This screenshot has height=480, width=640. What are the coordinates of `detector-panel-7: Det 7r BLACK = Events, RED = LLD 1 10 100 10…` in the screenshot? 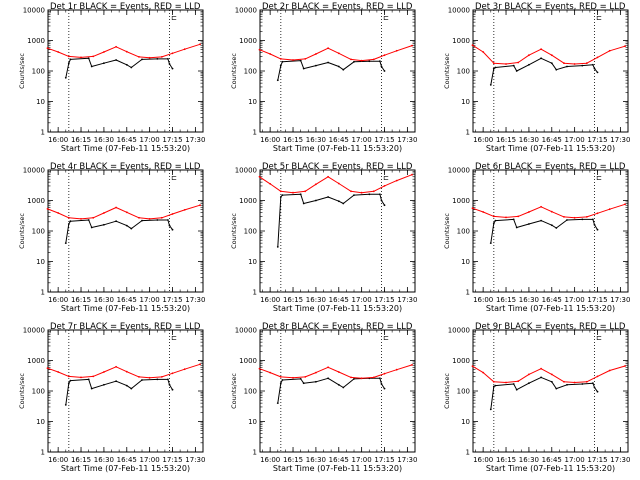 It's located at (111, 397).